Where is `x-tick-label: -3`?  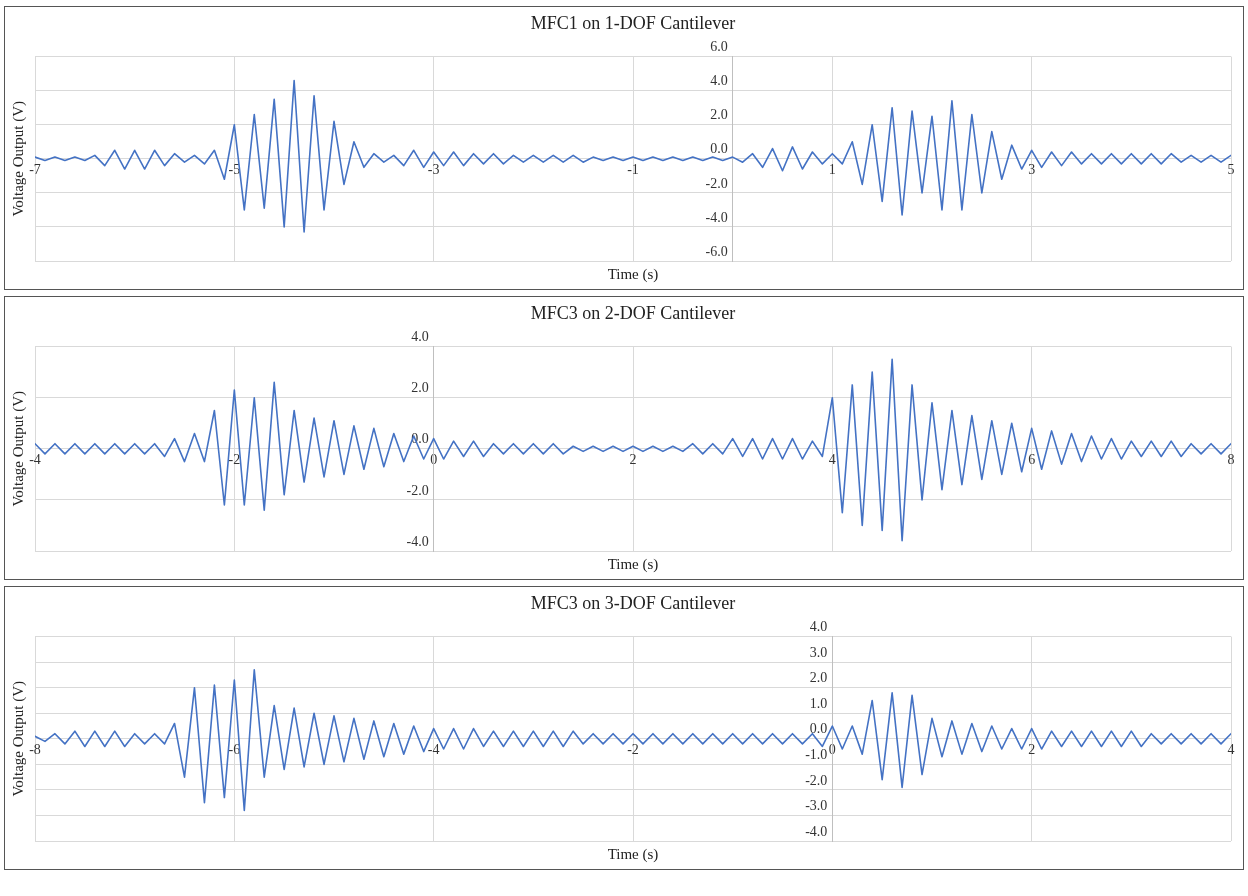
x-tick-label: -3 is located at coordinates (433, 169).